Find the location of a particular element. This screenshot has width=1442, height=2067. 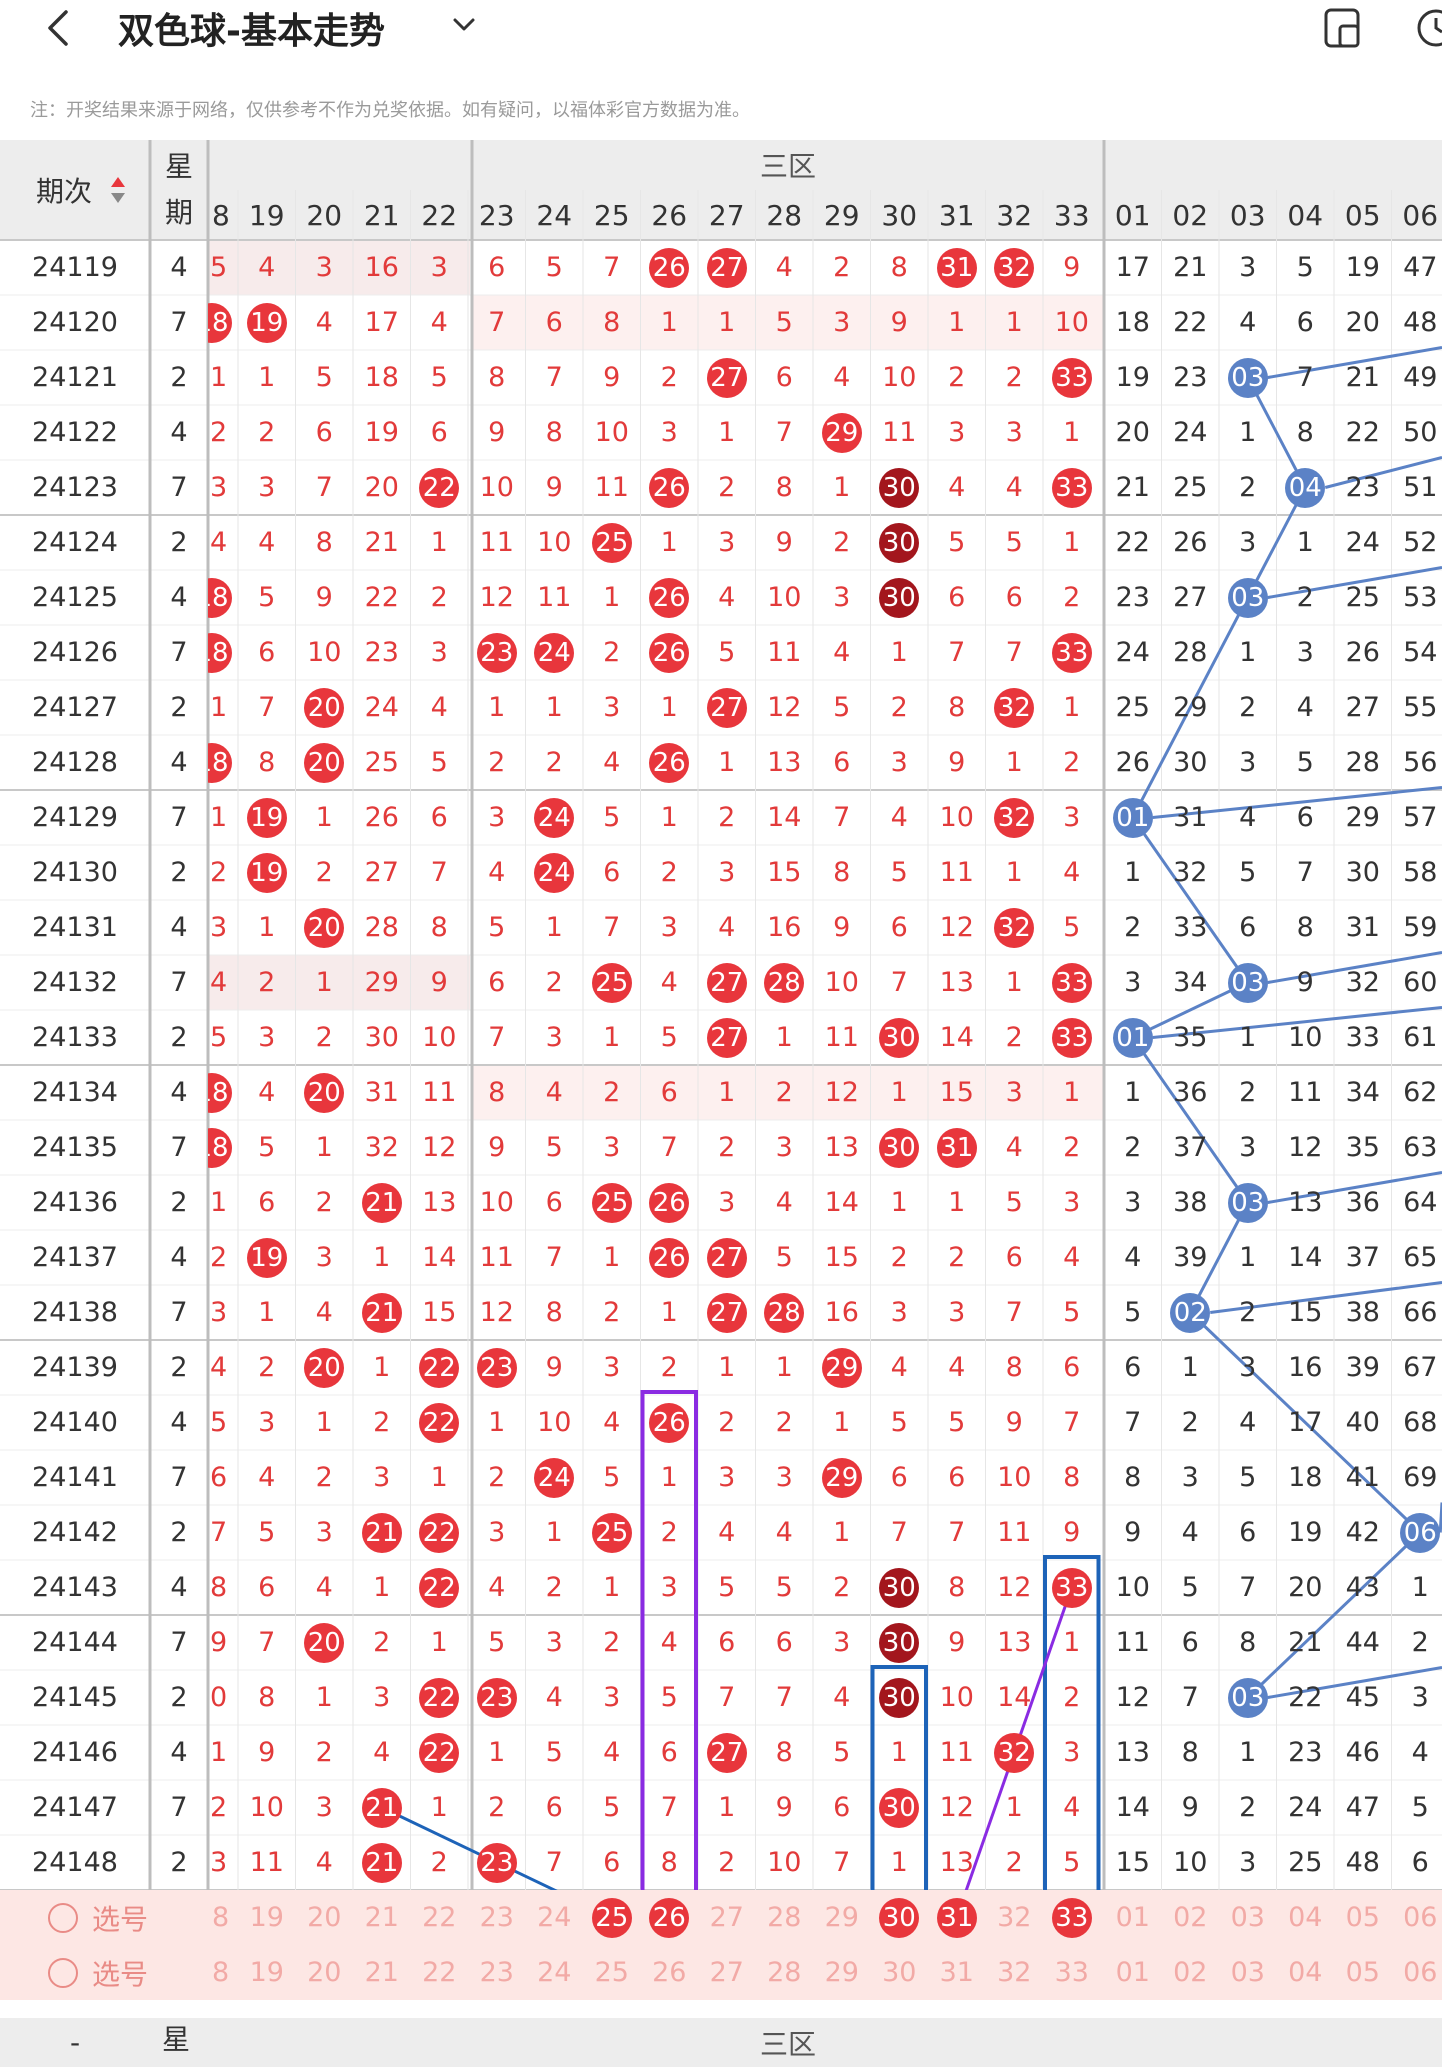

blue-miss-cell: 6 is located at coordinates (1133, 1367).